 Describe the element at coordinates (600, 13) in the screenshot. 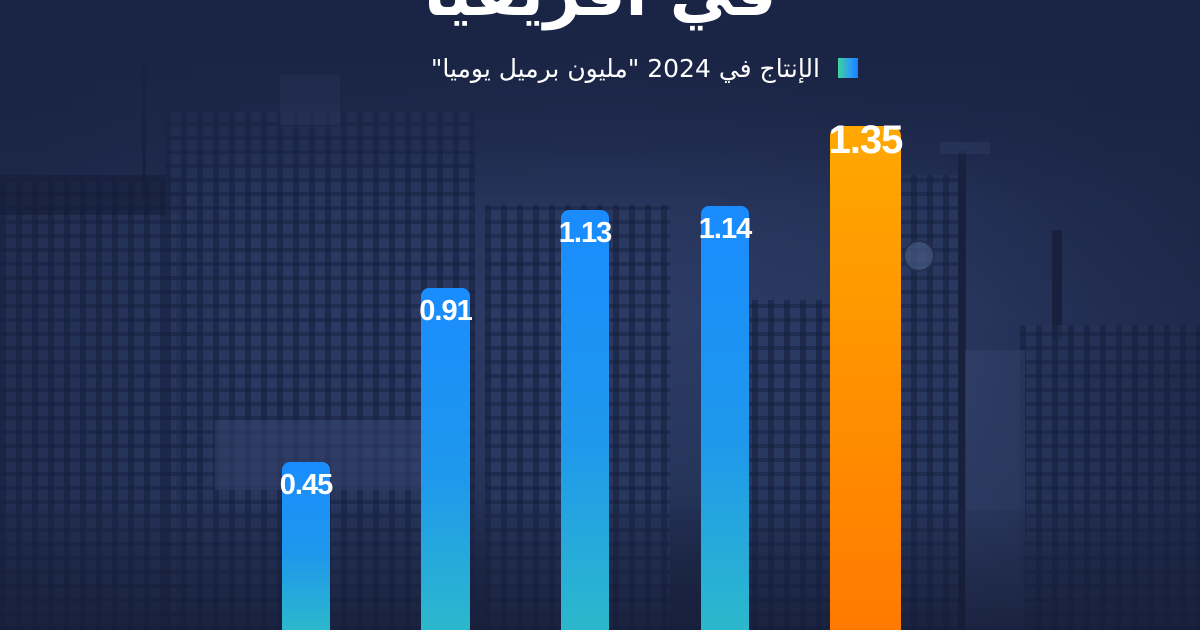

I see `chart-title: في أفريقيا` at that location.